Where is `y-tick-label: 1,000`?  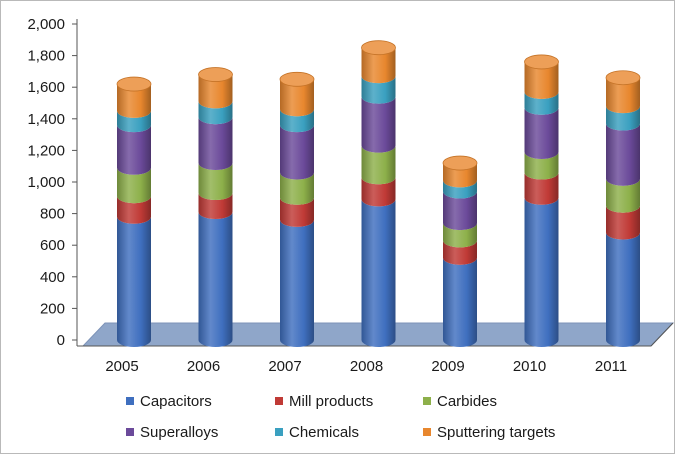
y-tick-label: 1,000 is located at coordinates (46, 182).